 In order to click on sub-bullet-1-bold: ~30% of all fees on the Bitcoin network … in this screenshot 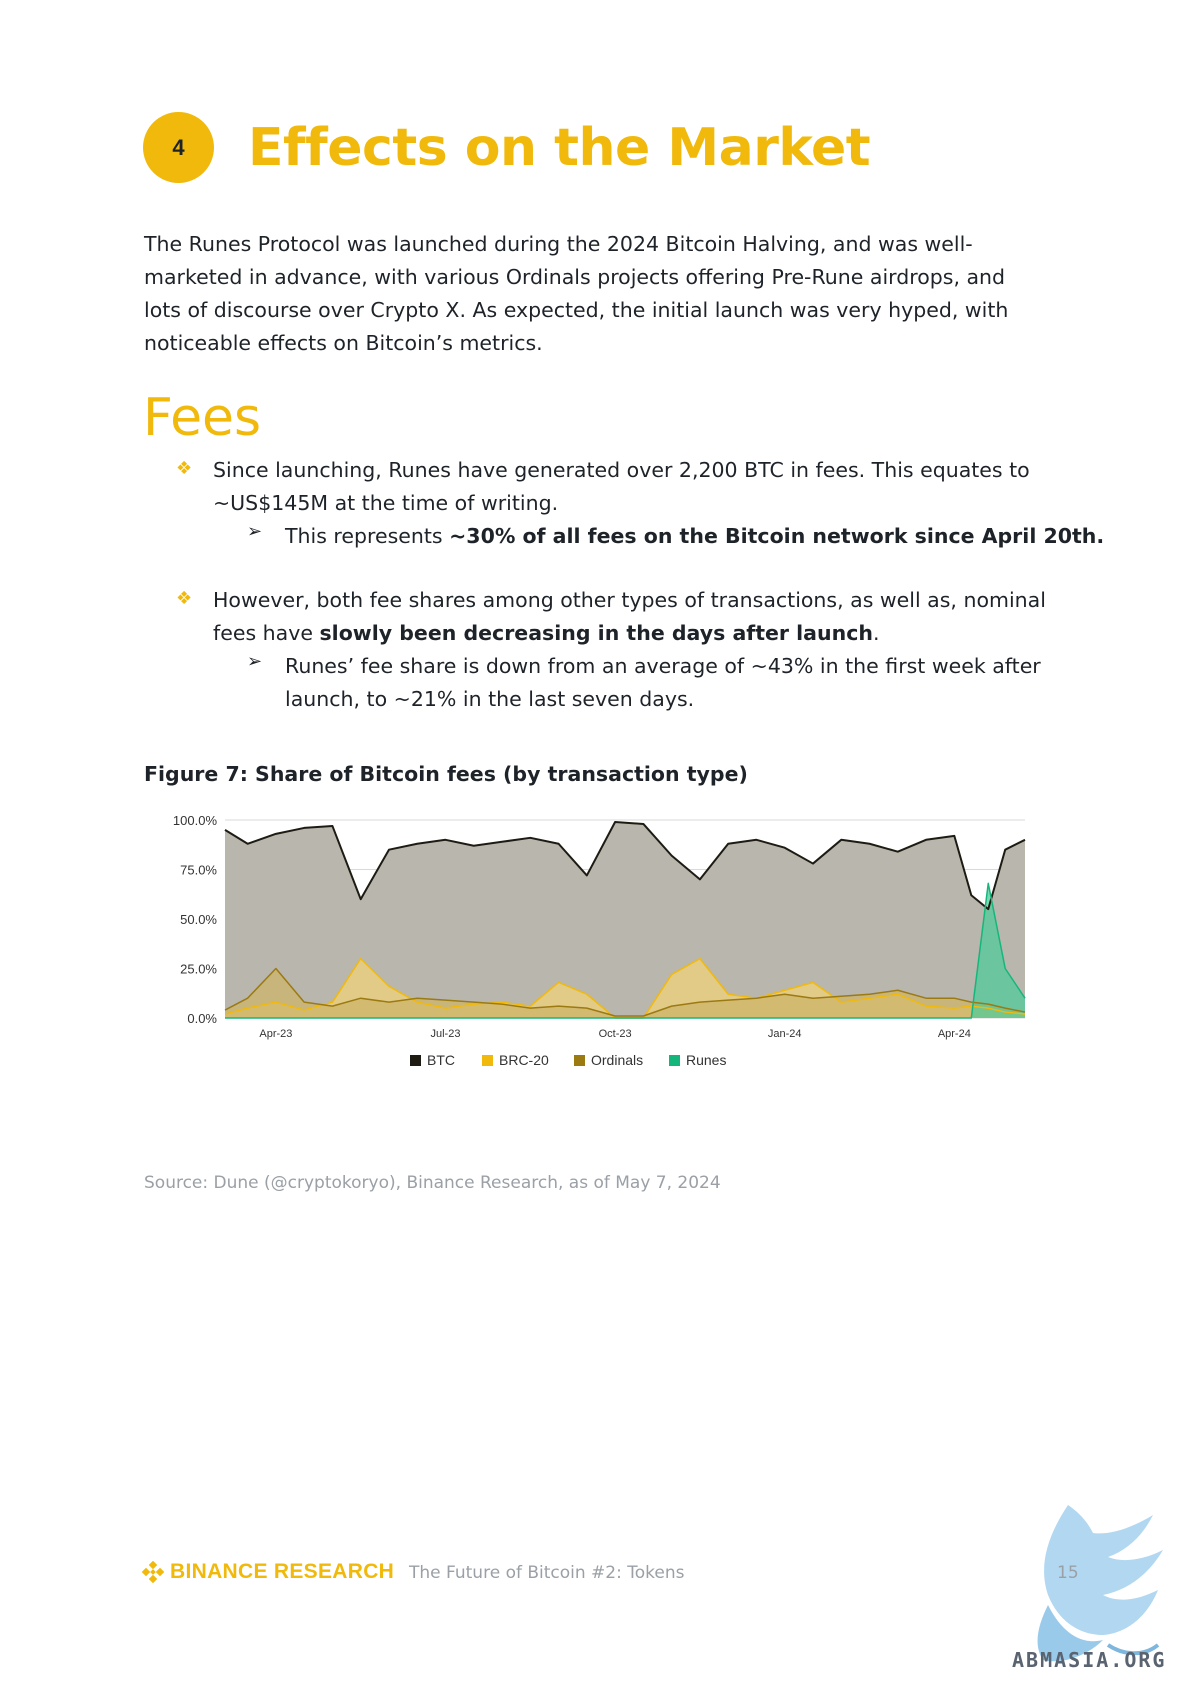, I will do `click(777, 536)`.